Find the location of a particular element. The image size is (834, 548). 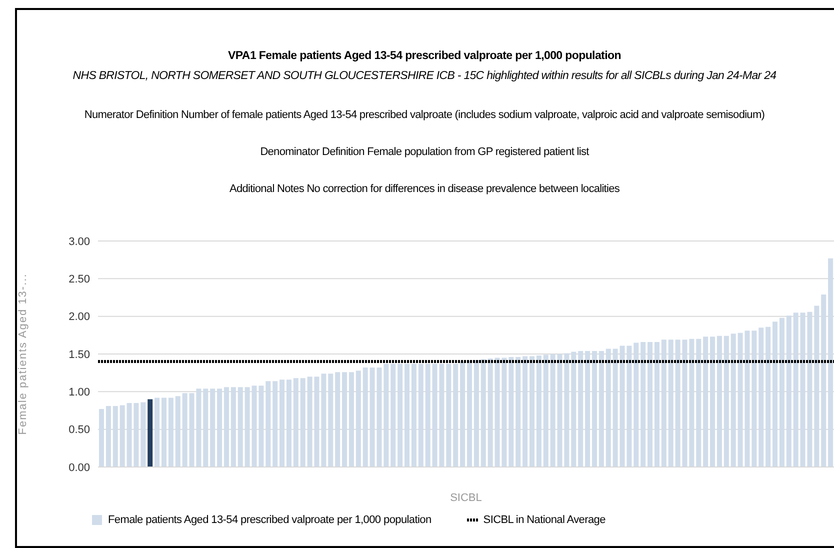

y-tick-label: 0.00 is located at coordinates (79, 468).